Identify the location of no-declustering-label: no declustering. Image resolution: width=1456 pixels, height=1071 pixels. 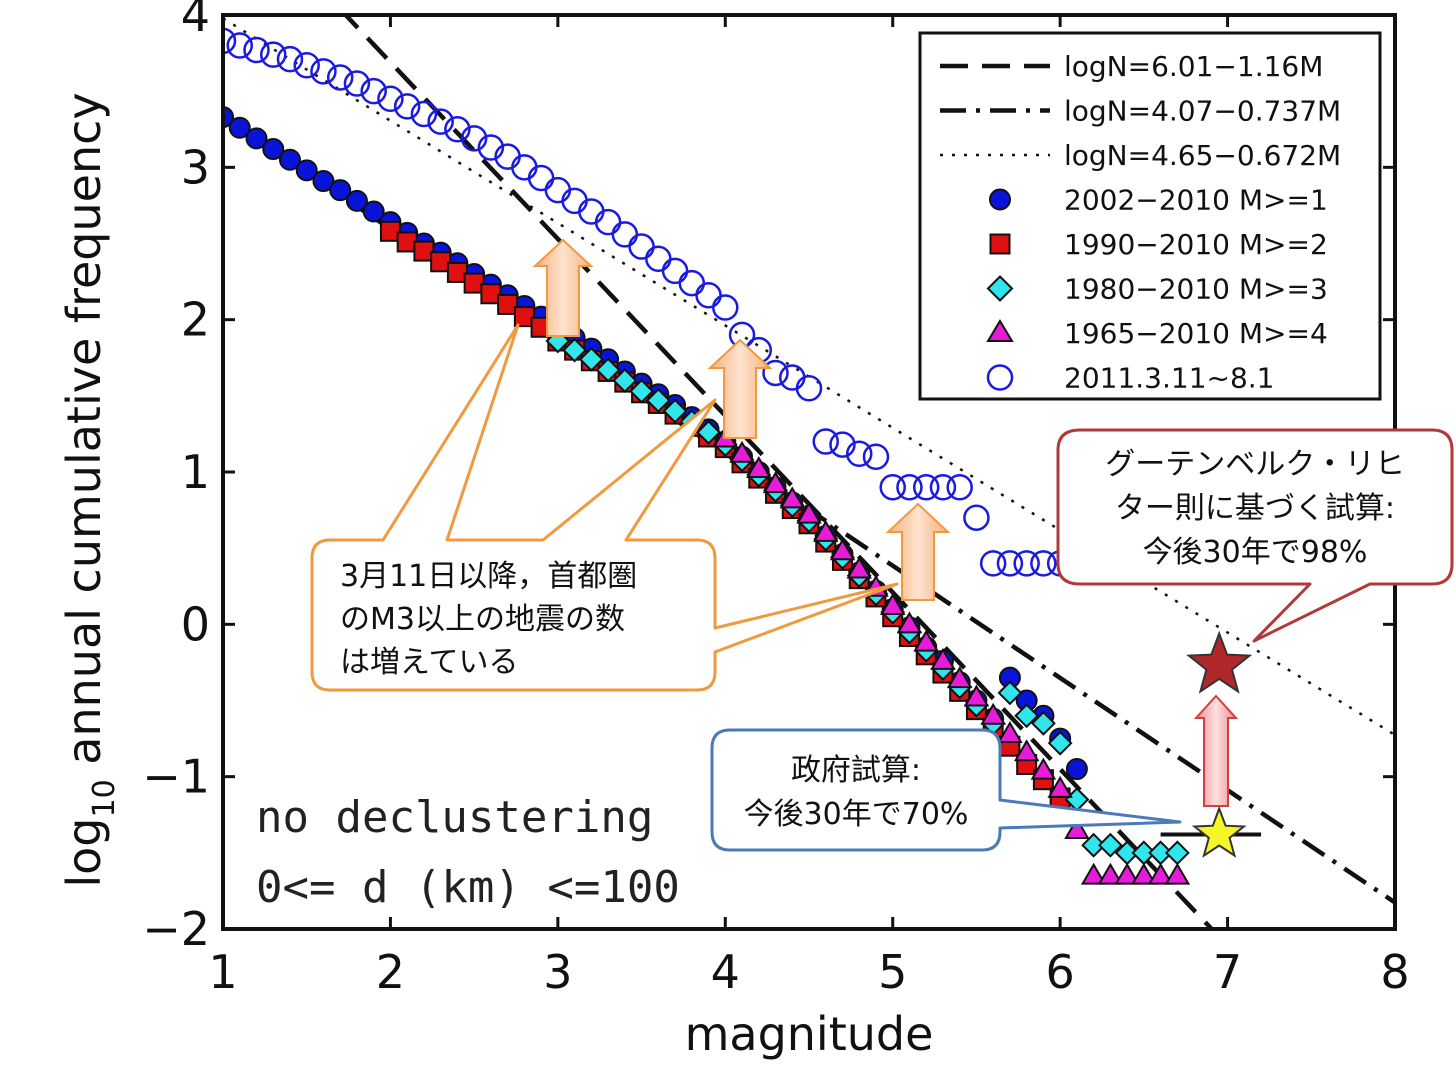
(454, 817).